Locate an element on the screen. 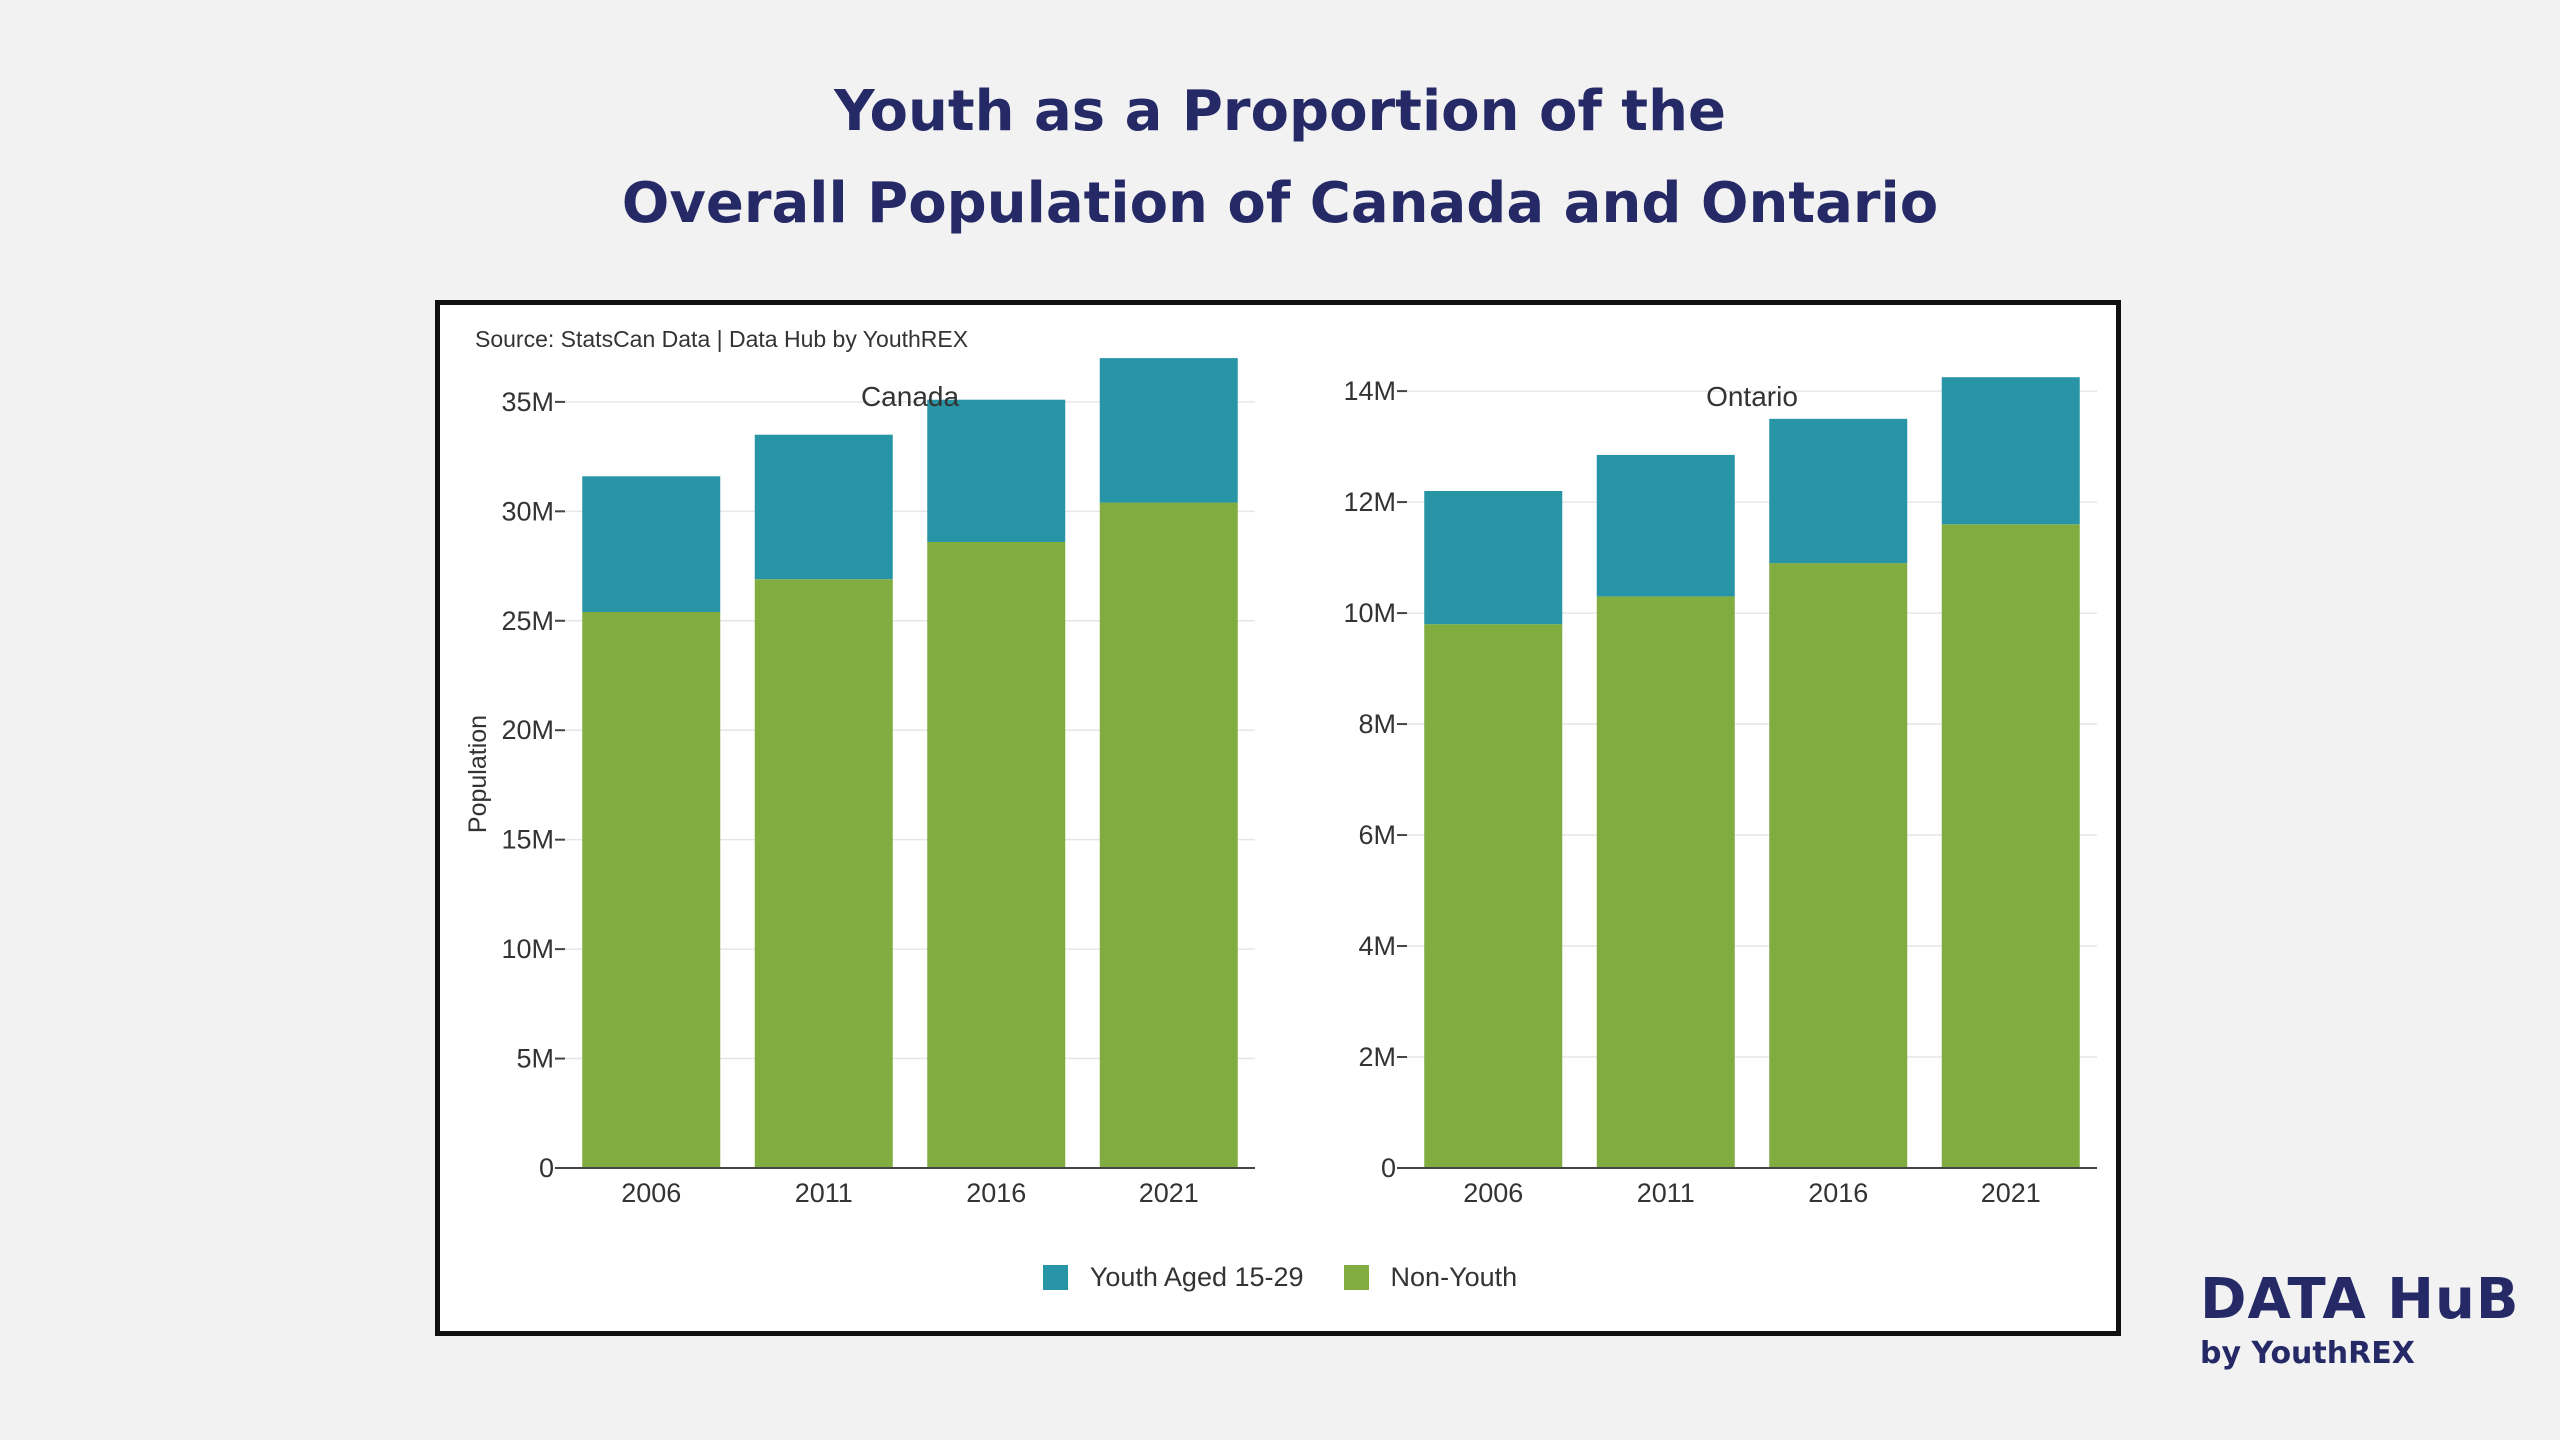 The height and width of the screenshot is (1440, 2560). canada-y-tick-label: 35M is located at coordinates (527, 402).